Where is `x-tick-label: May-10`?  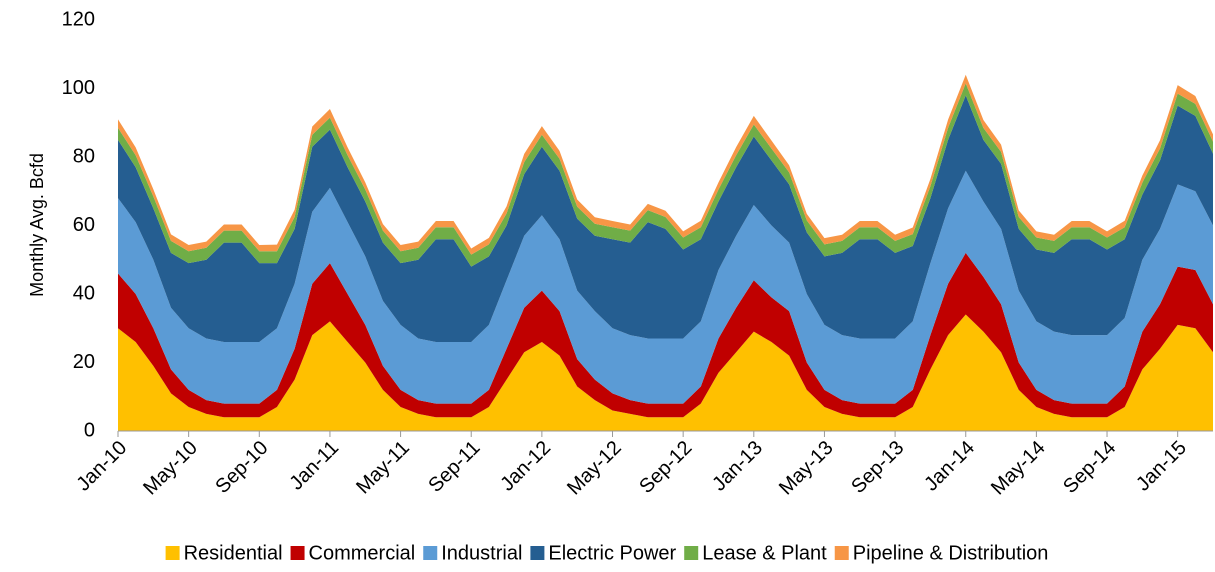
x-tick-label: May-10 is located at coordinates (170, 468).